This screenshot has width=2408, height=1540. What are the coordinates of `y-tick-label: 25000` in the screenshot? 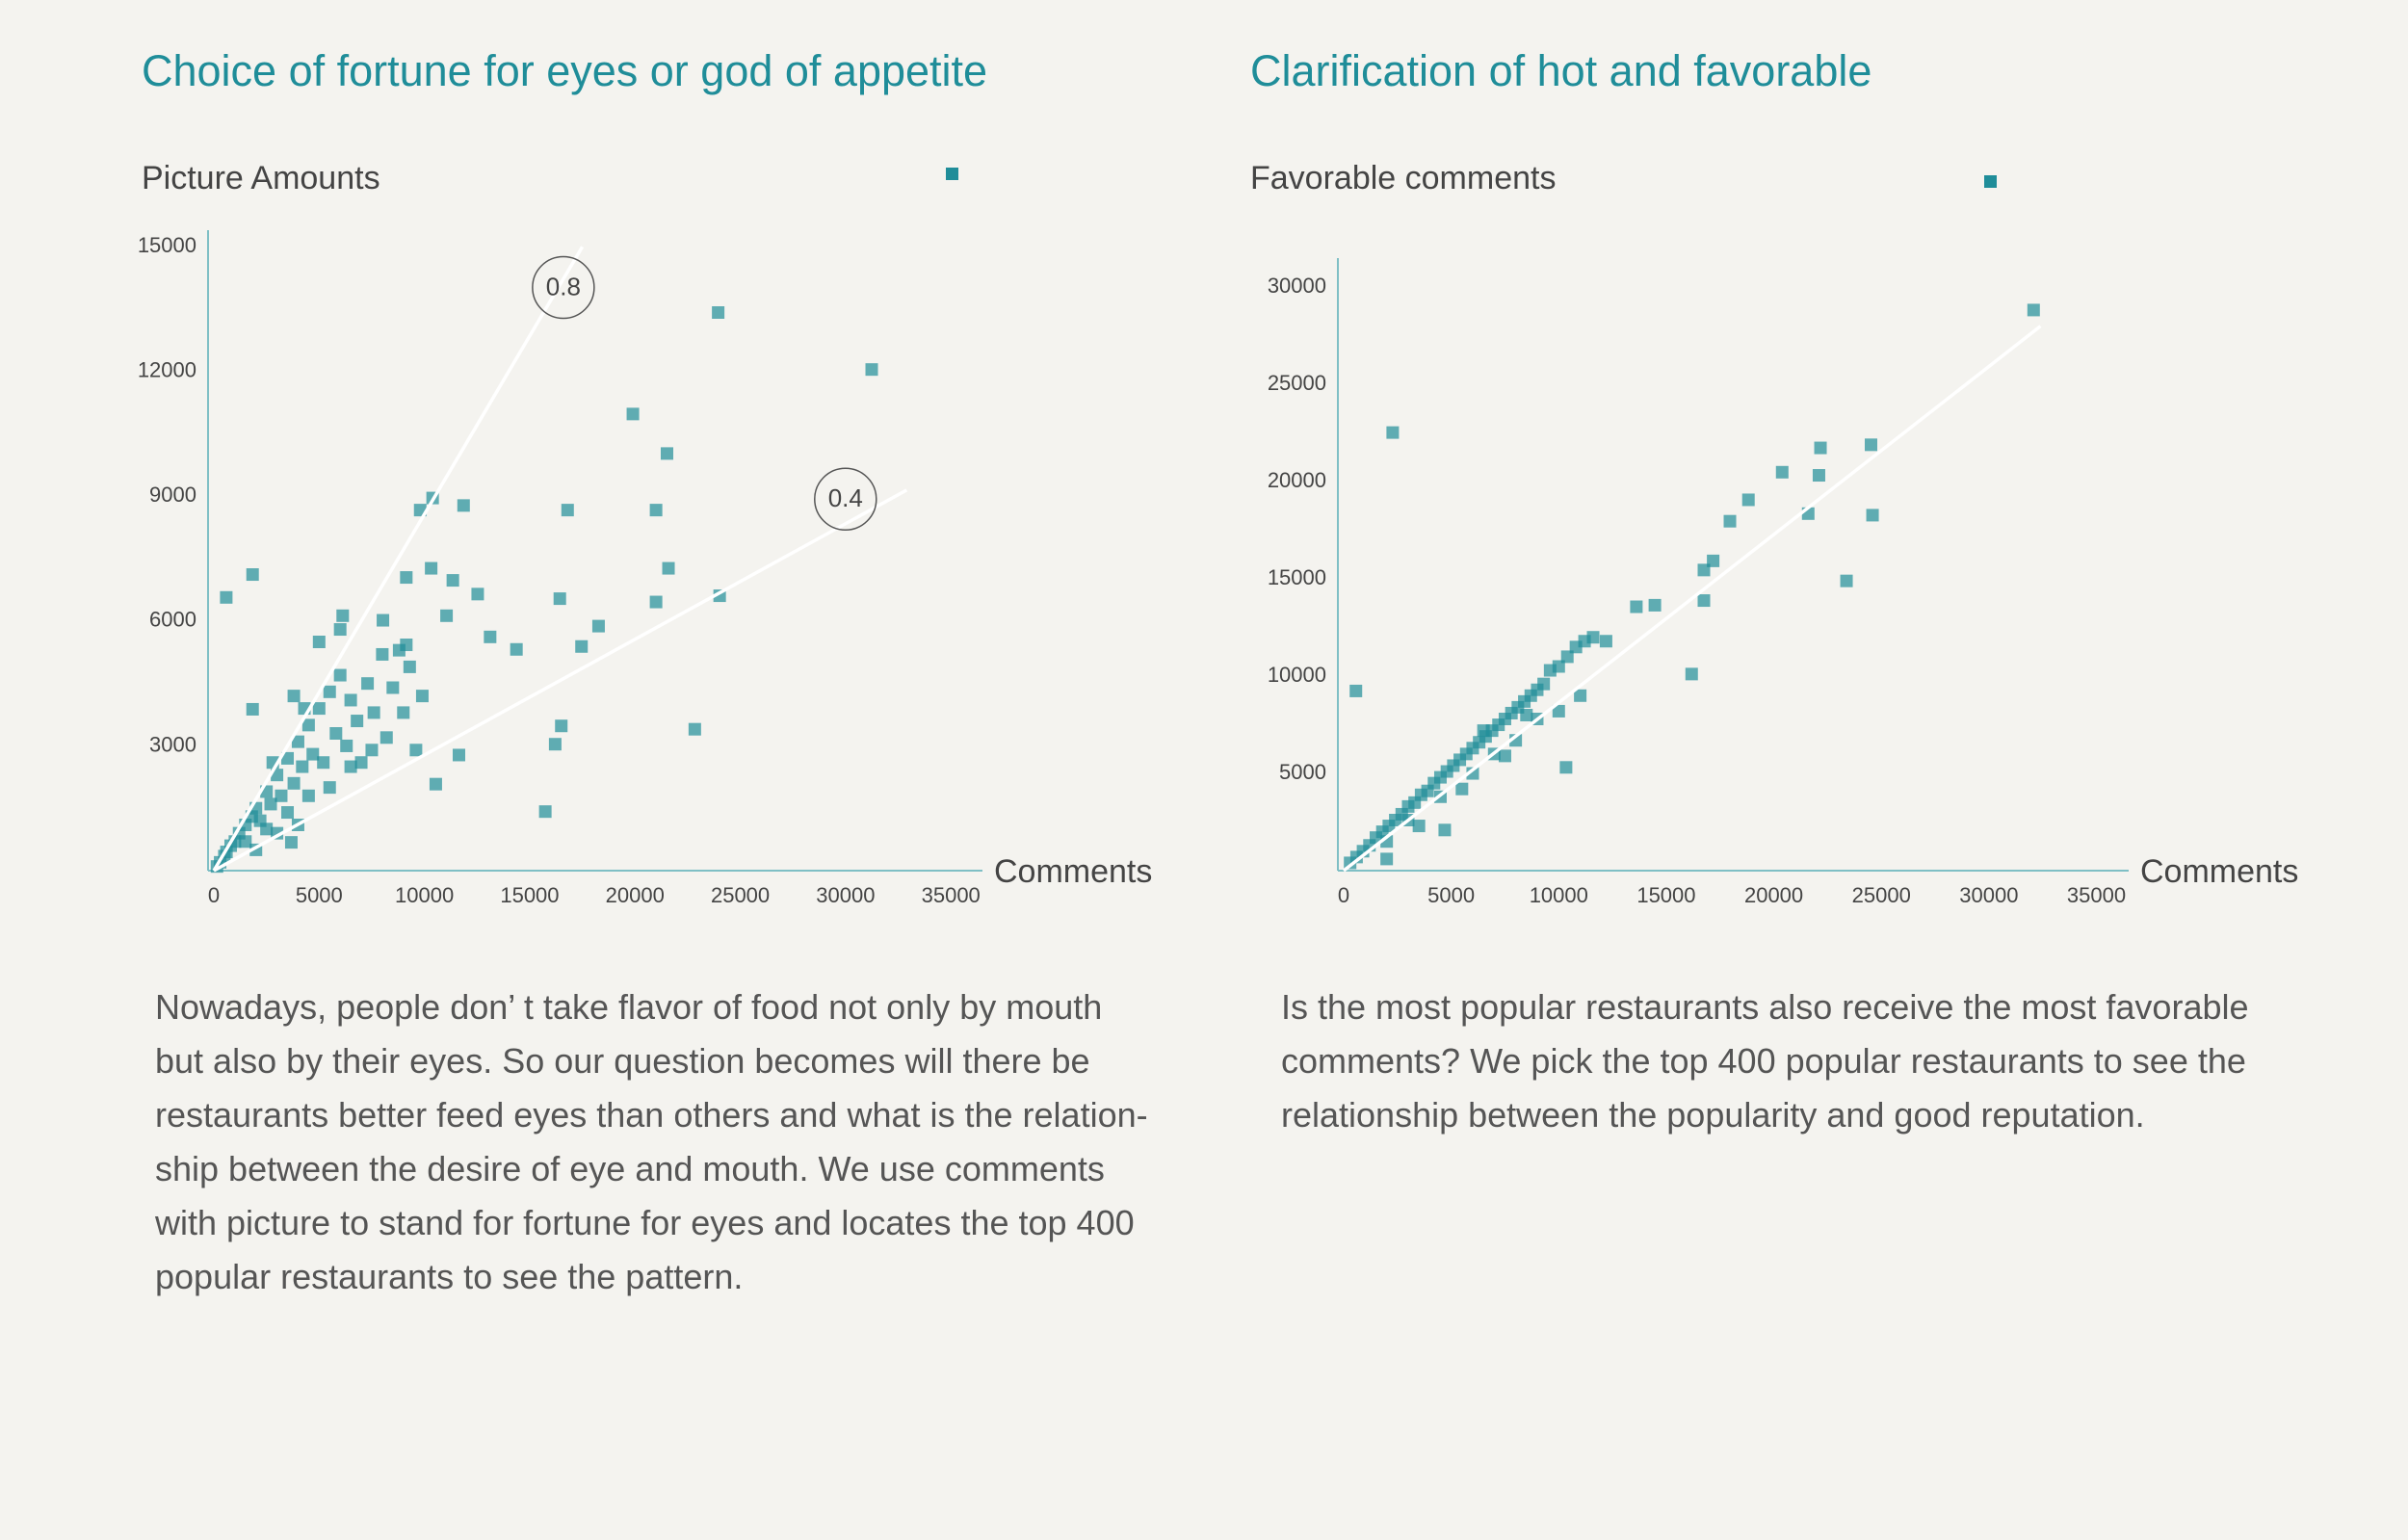 It's located at (1297, 383).